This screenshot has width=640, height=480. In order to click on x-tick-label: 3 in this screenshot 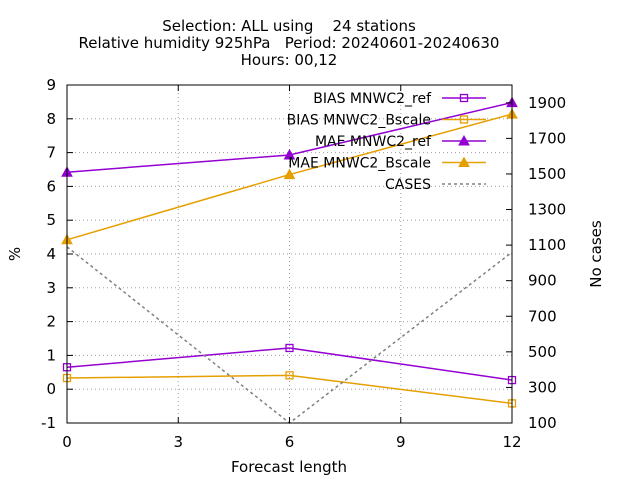, I will do `click(178, 442)`.